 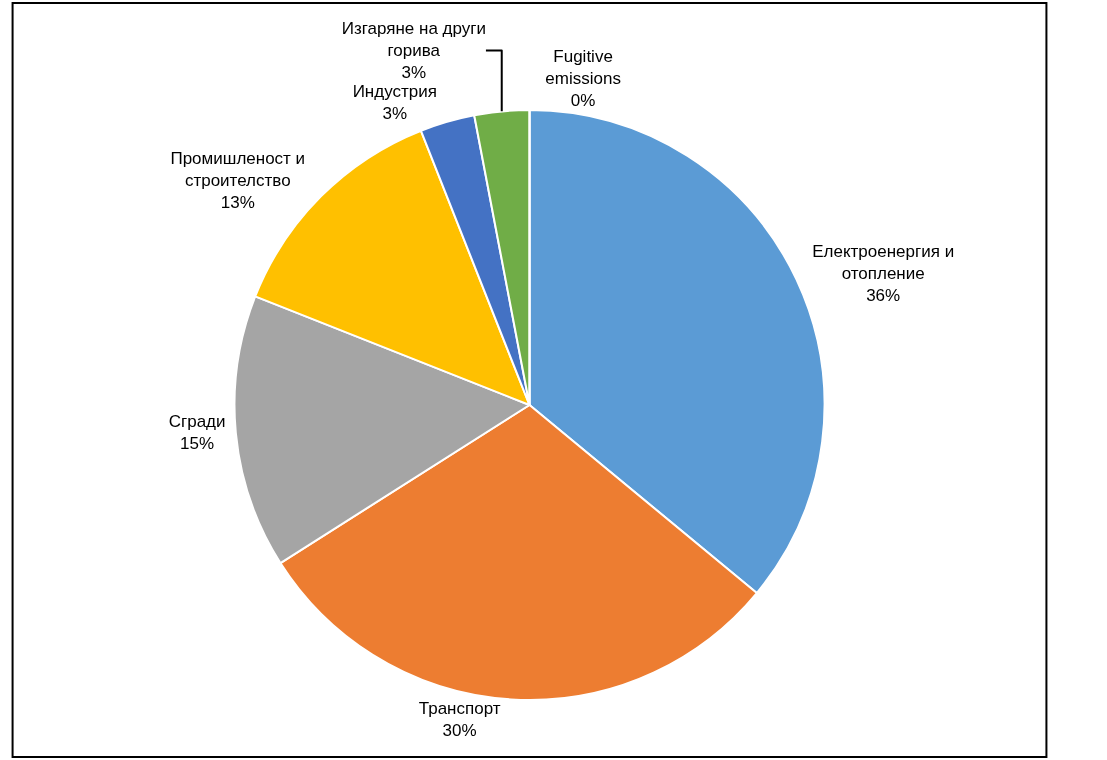 I want to click on slice-label: Индустрия, so click(x=394, y=92).